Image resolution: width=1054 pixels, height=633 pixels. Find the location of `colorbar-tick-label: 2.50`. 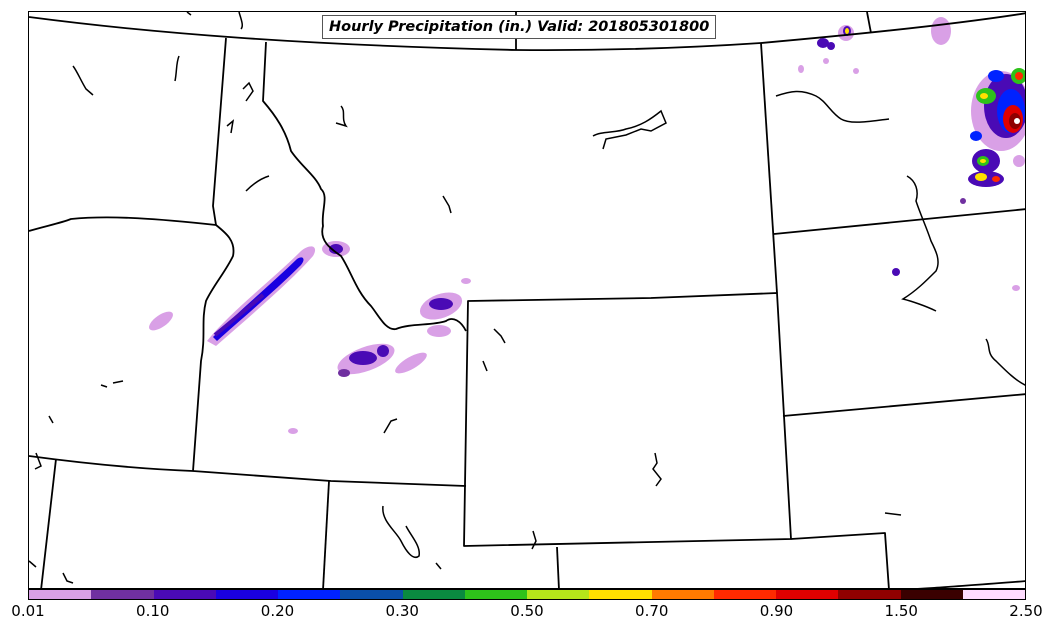

colorbar-tick-label: 2.50 is located at coordinates (1026, 611).